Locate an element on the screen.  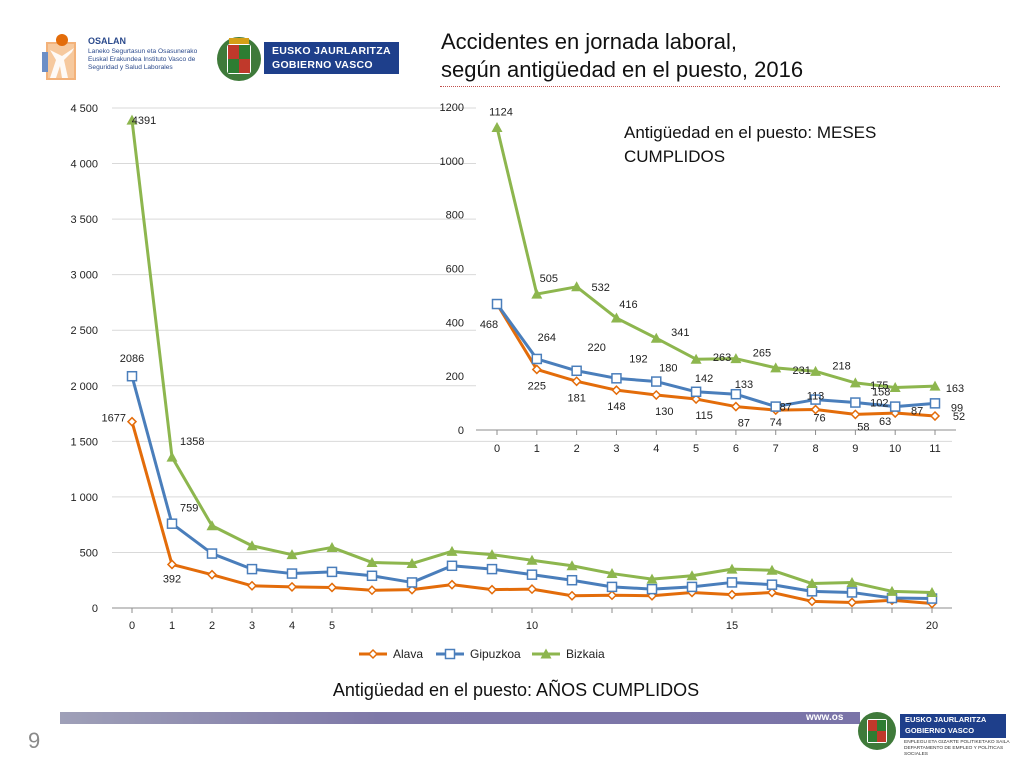
inset-x-tick-label: 0 is located at coordinates (497, 449).